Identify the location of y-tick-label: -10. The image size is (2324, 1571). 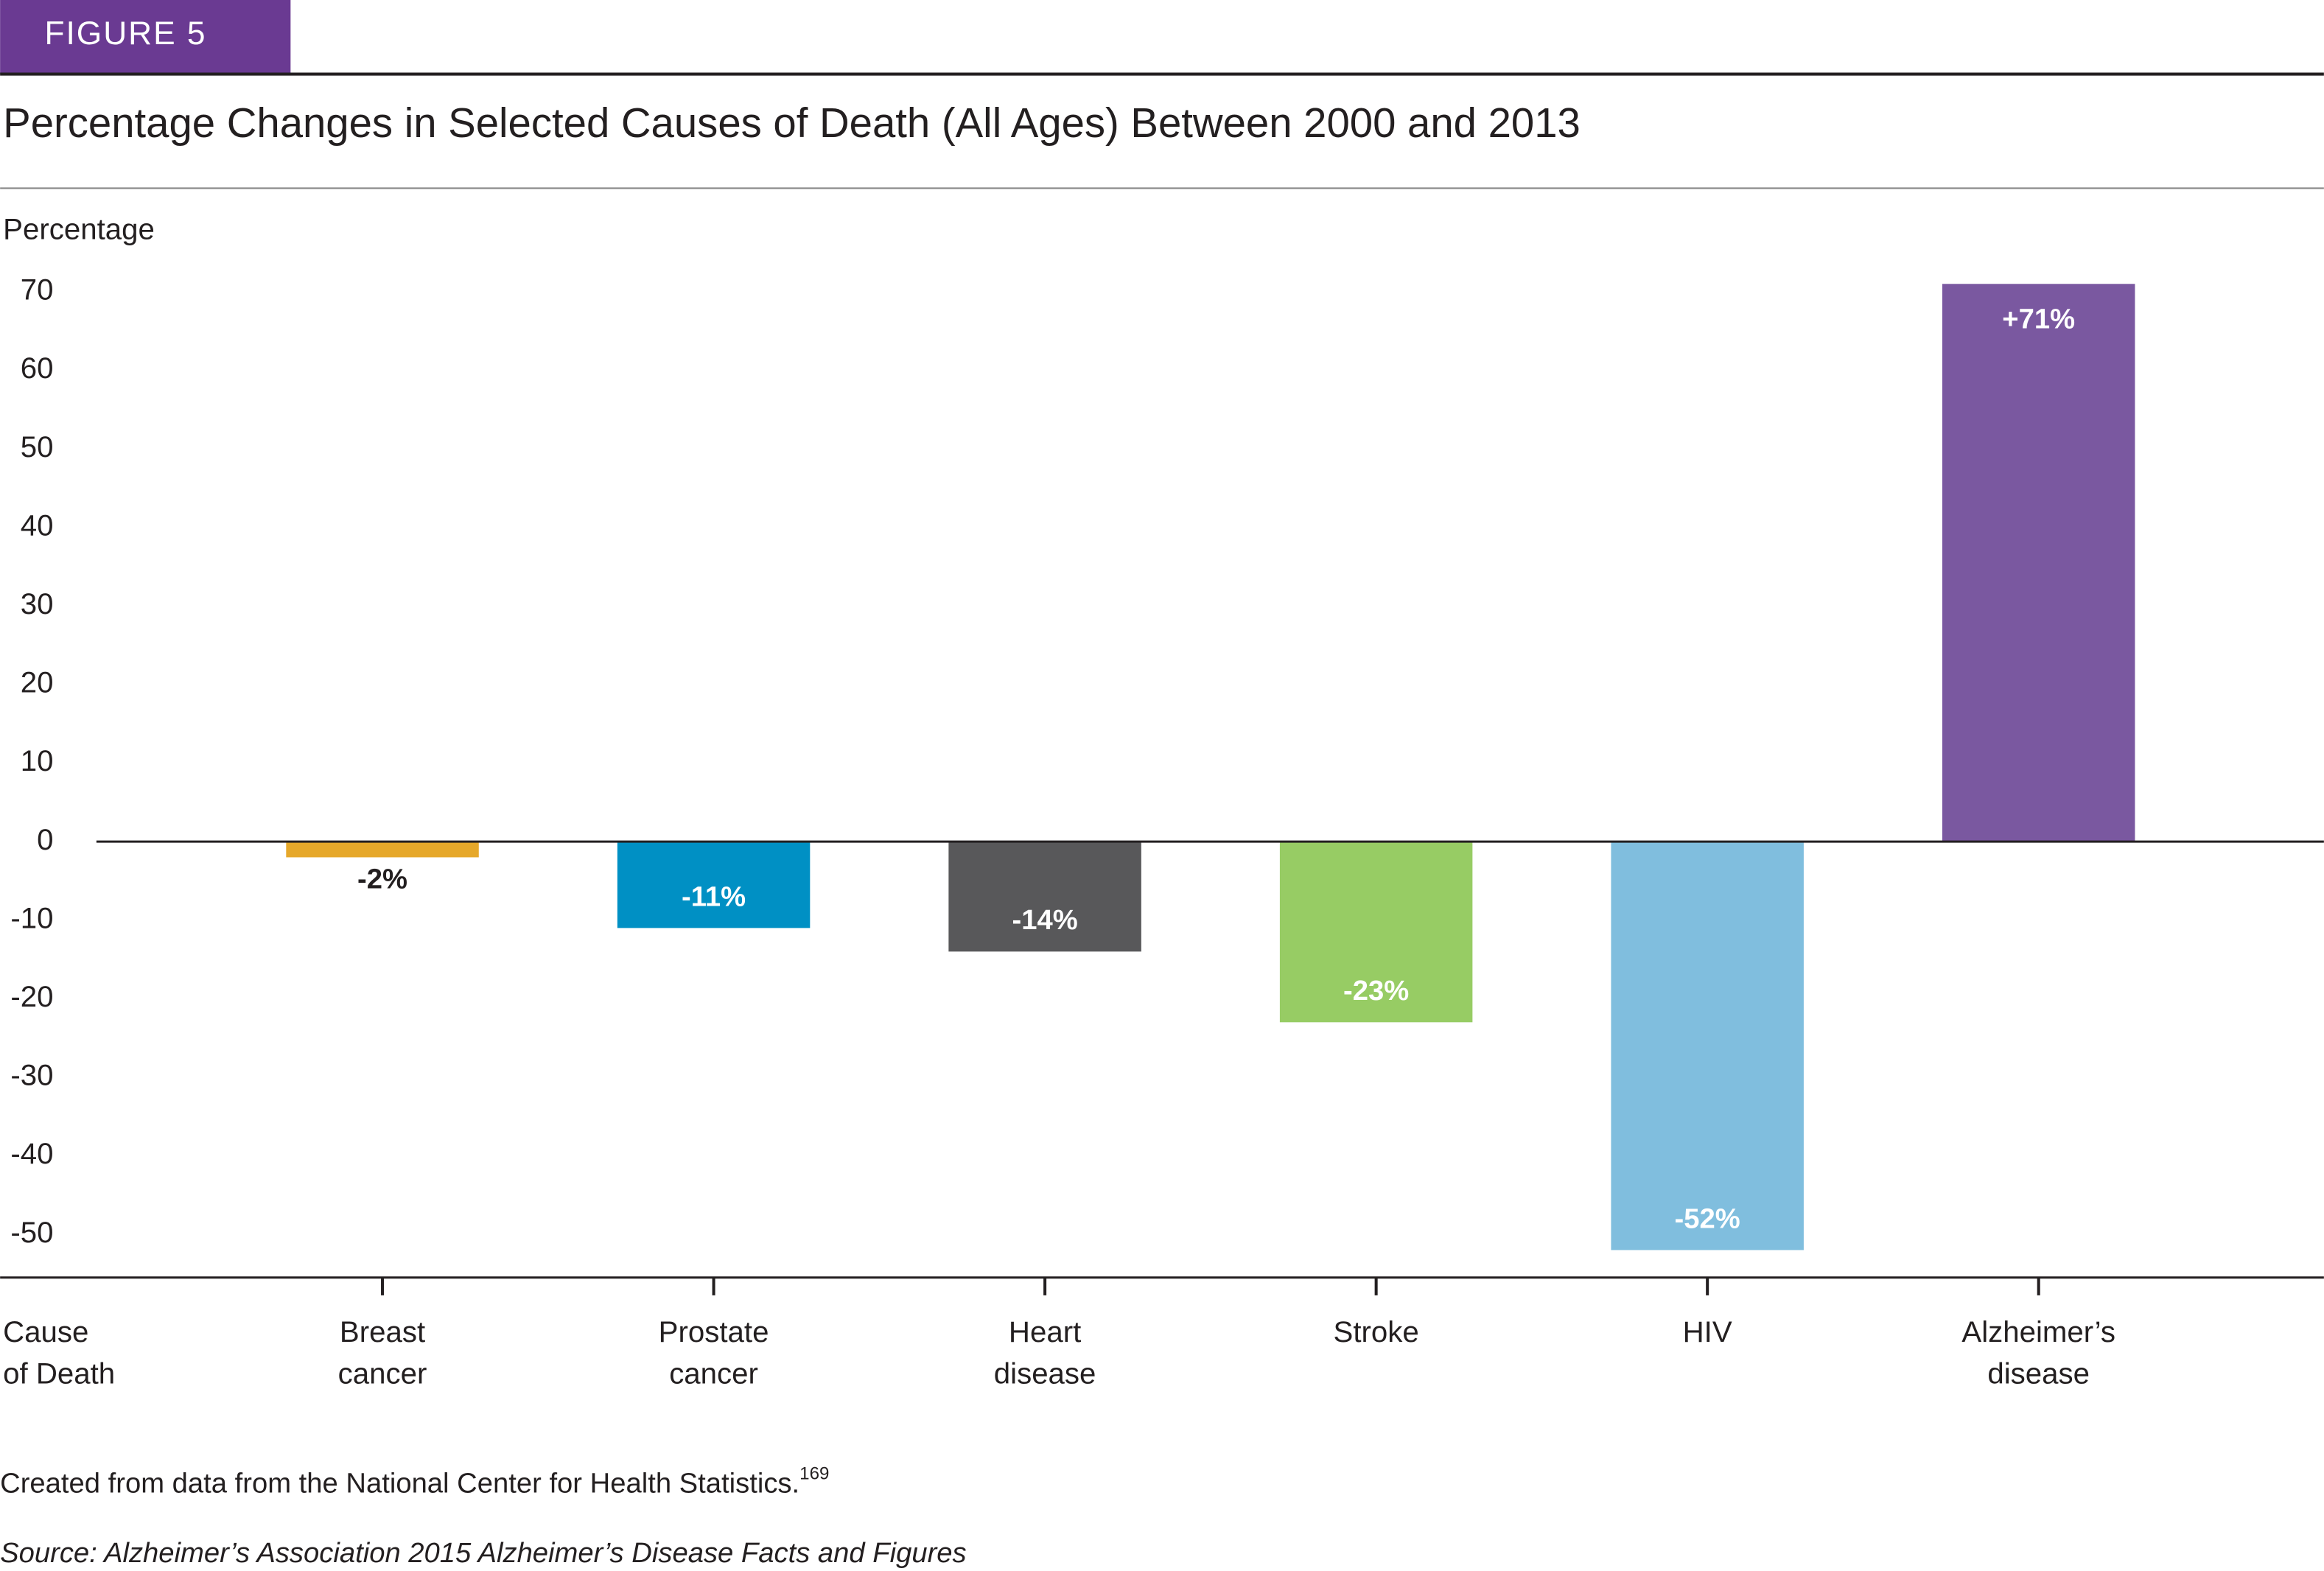
(31, 917).